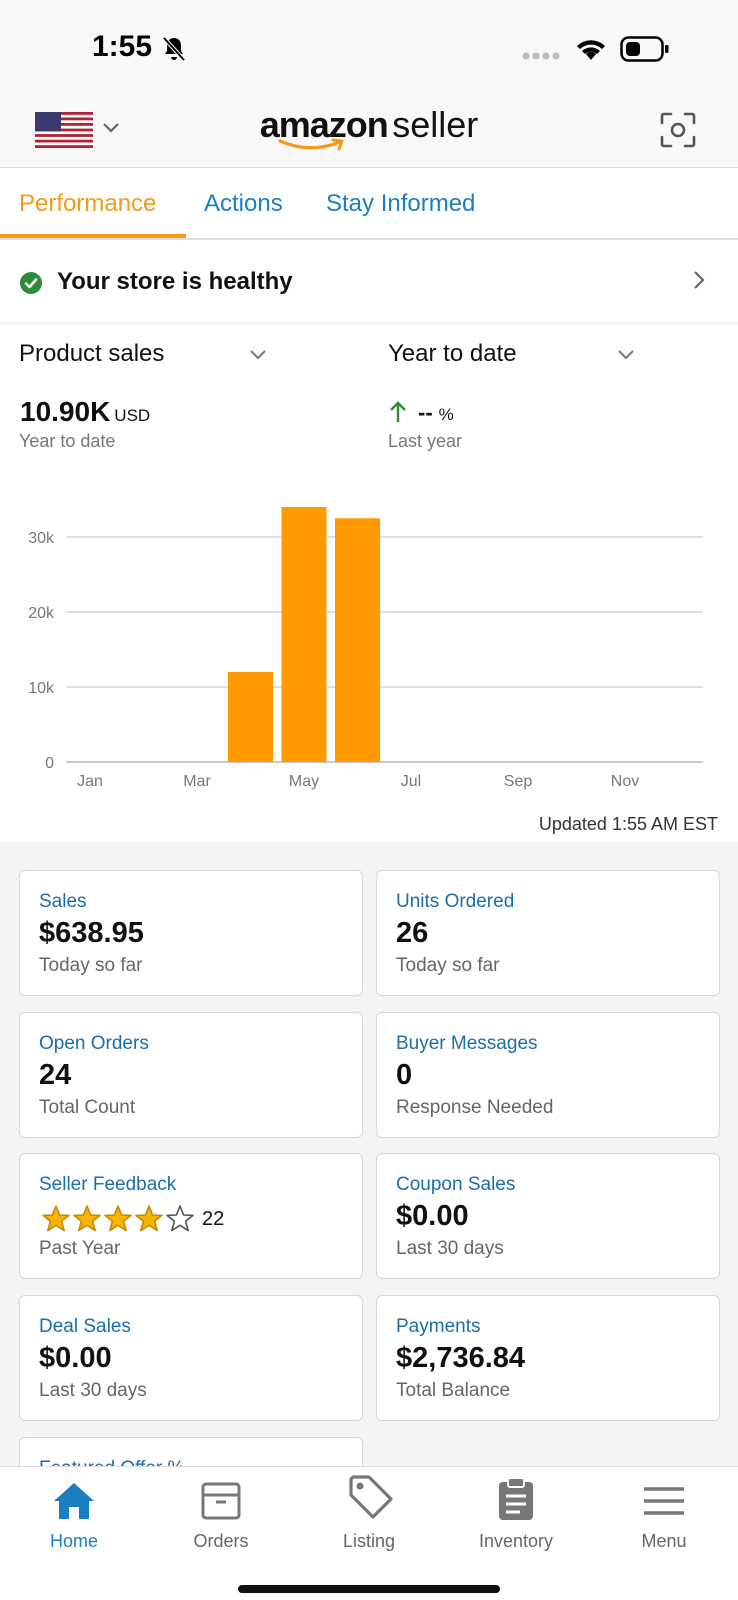  I want to click on chart-bar-may, so click(304, 634).